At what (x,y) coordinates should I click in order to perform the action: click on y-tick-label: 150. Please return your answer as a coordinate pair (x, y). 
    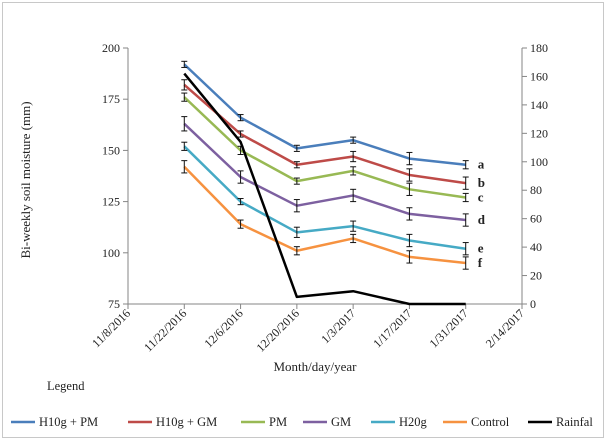
    Looking at the image, I should click on (111, 150).